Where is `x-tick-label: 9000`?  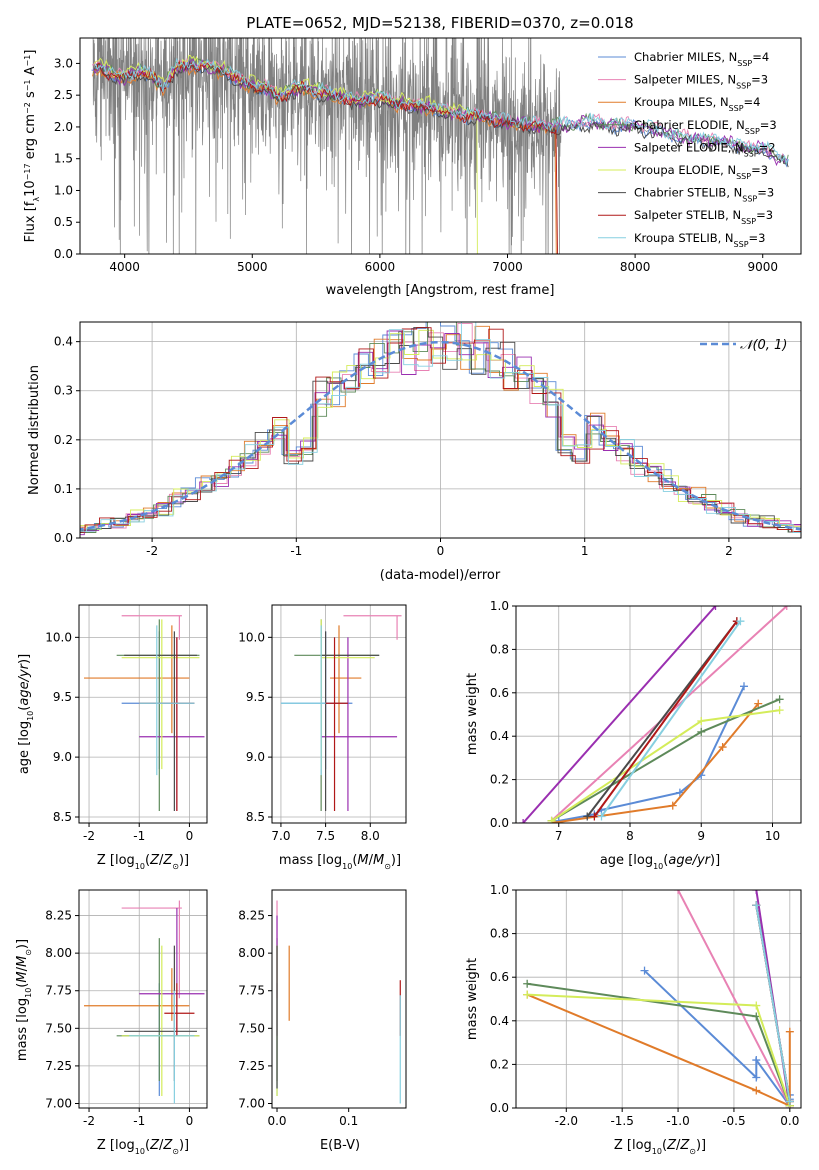 x-tick-label: 9000 is located at coordinates (762, 267).